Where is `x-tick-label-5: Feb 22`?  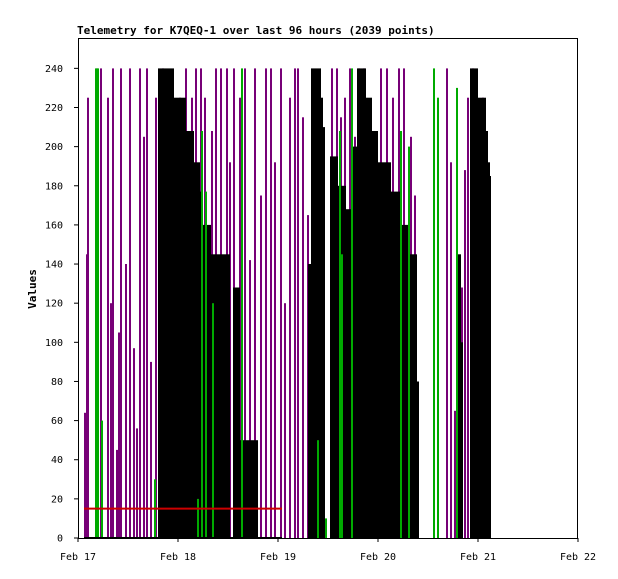 x-tick-label-5: Feb 22 is located at coordinates (578, 557).